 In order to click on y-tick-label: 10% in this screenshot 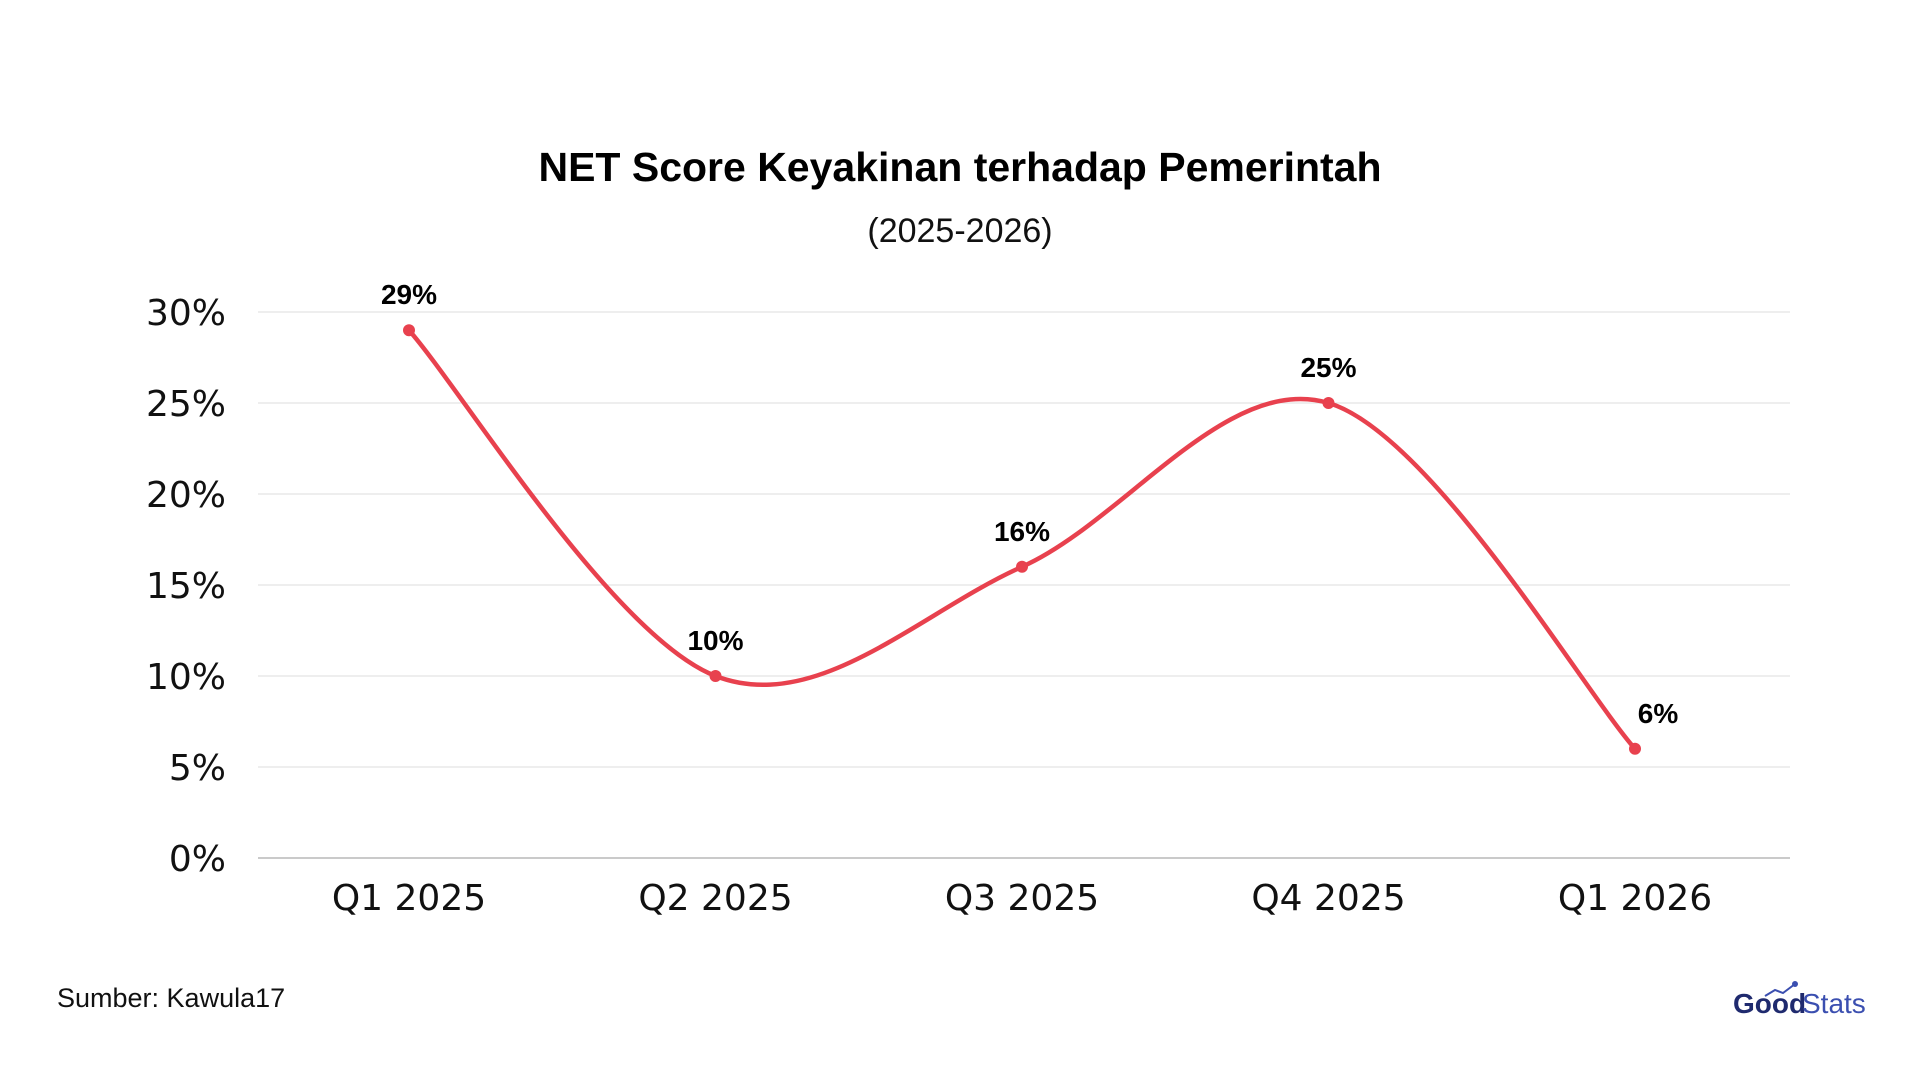, I will do `click(186, 677)`.